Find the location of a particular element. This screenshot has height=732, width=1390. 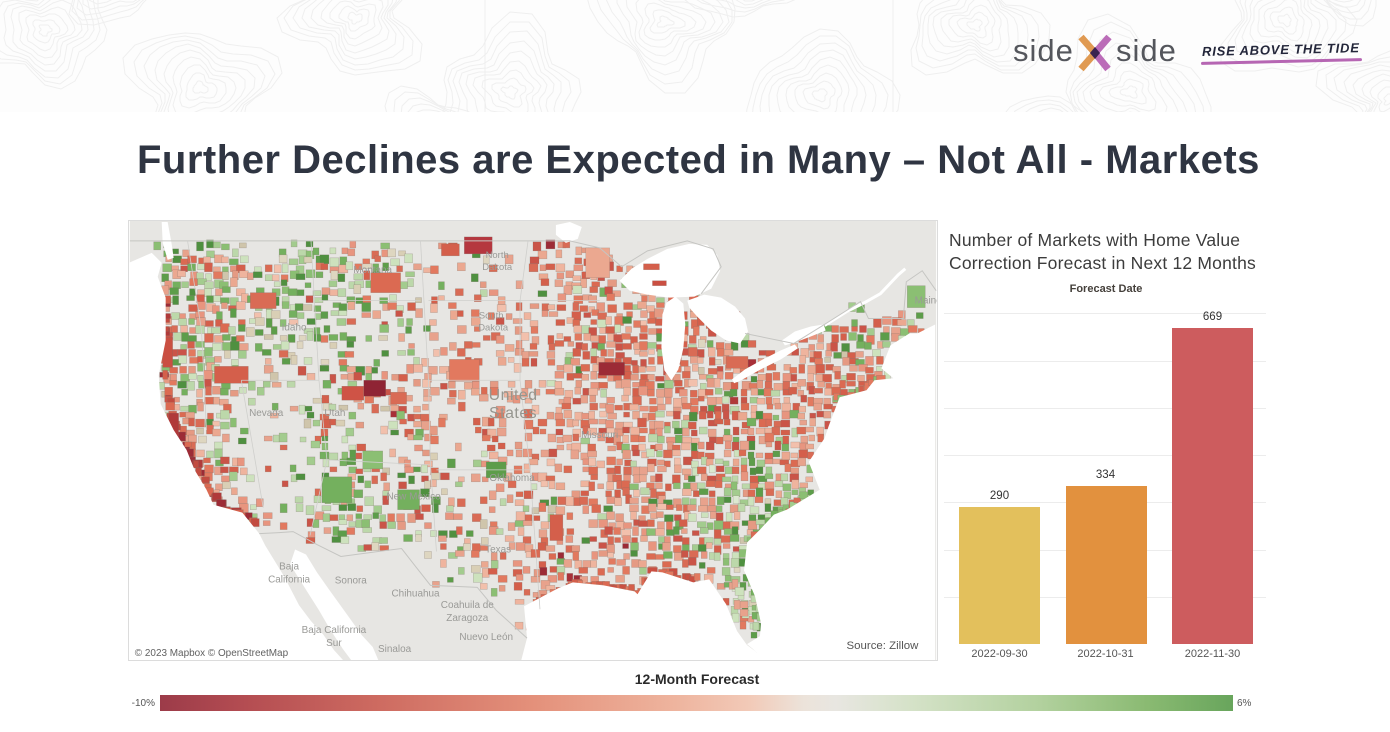

svg-text: Sinaloa is located at coordinates (395, 649).